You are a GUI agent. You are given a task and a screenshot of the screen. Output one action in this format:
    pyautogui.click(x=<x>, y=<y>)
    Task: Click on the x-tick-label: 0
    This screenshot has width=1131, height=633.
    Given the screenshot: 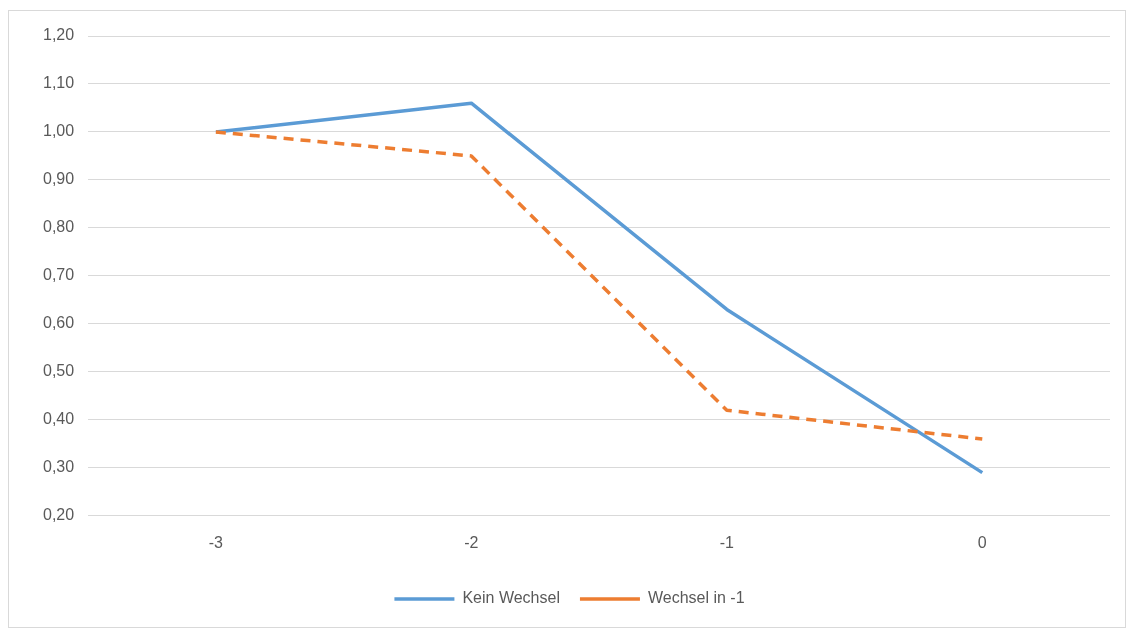 What is the action you would take?
    pyautogui.click(x=982, y=542)
    